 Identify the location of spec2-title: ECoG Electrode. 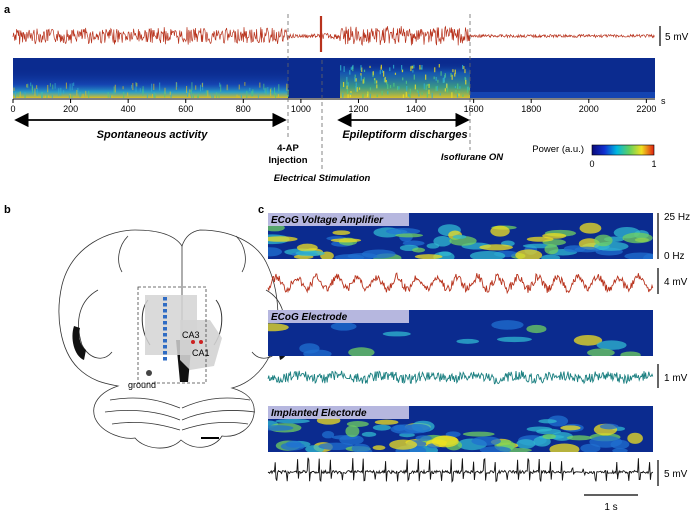
(309, 317).